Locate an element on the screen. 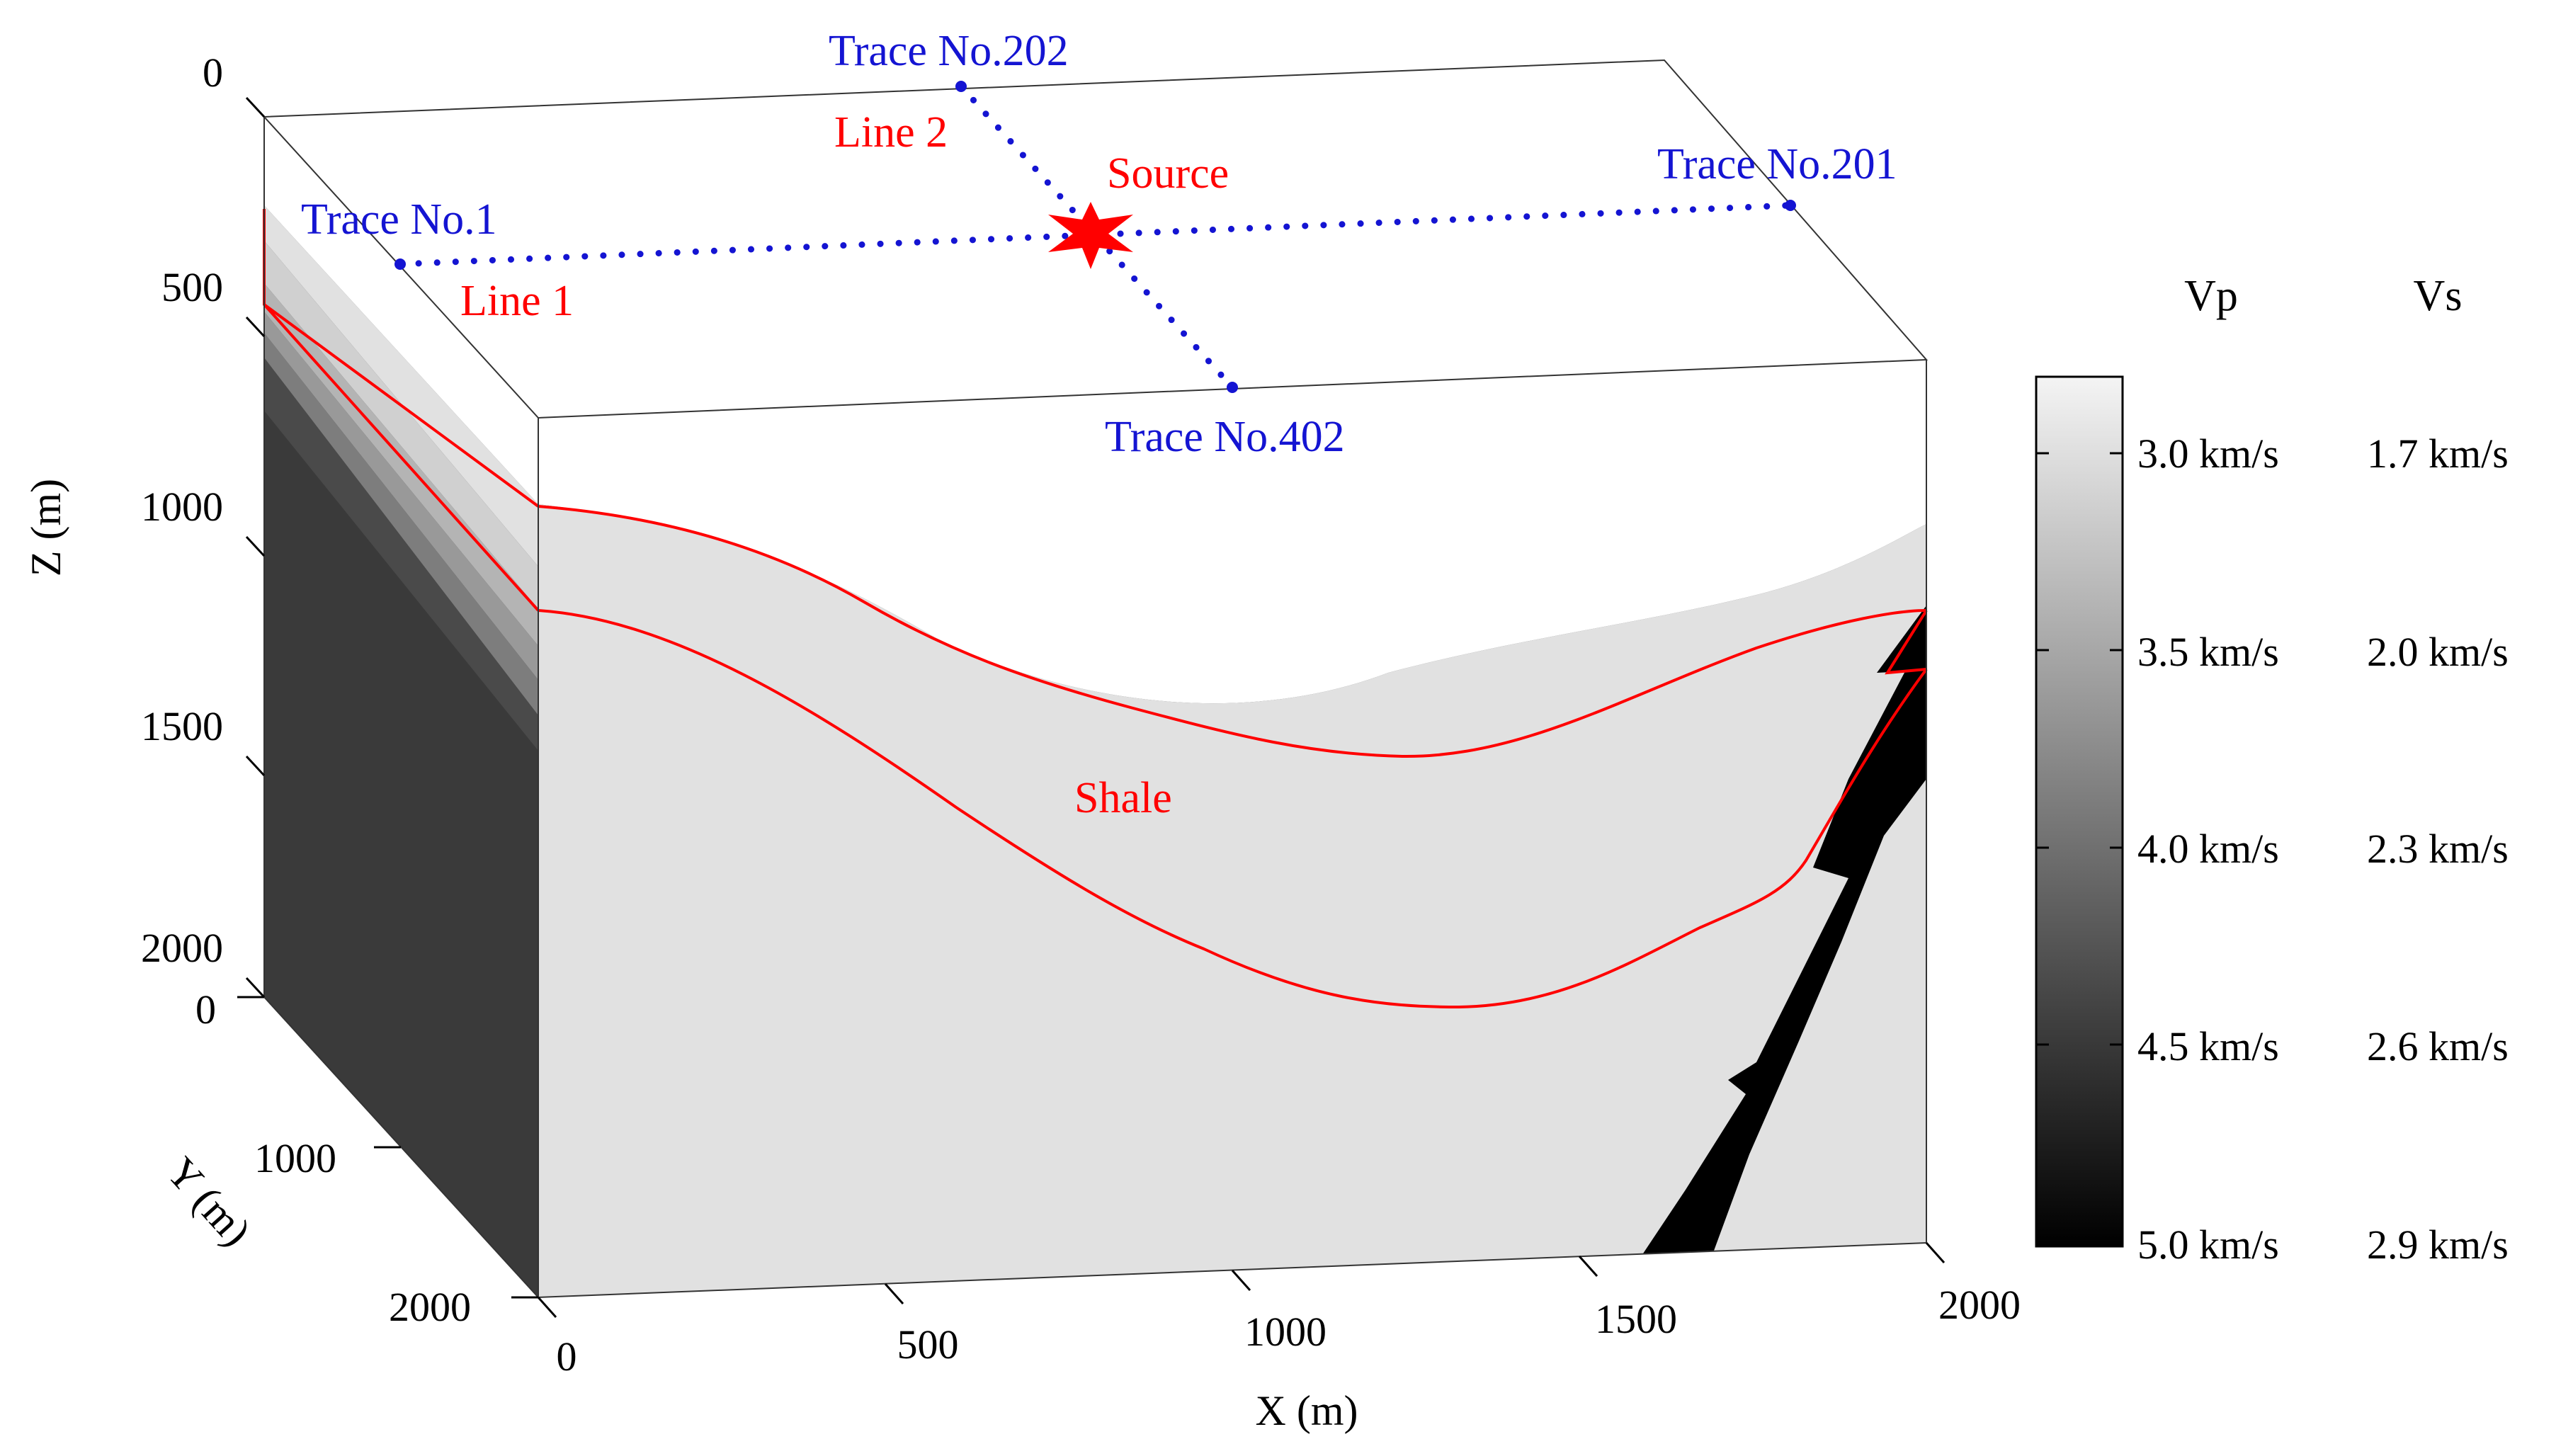  trace-1-label: Trace No.1 is located at coordinates (399, 219).